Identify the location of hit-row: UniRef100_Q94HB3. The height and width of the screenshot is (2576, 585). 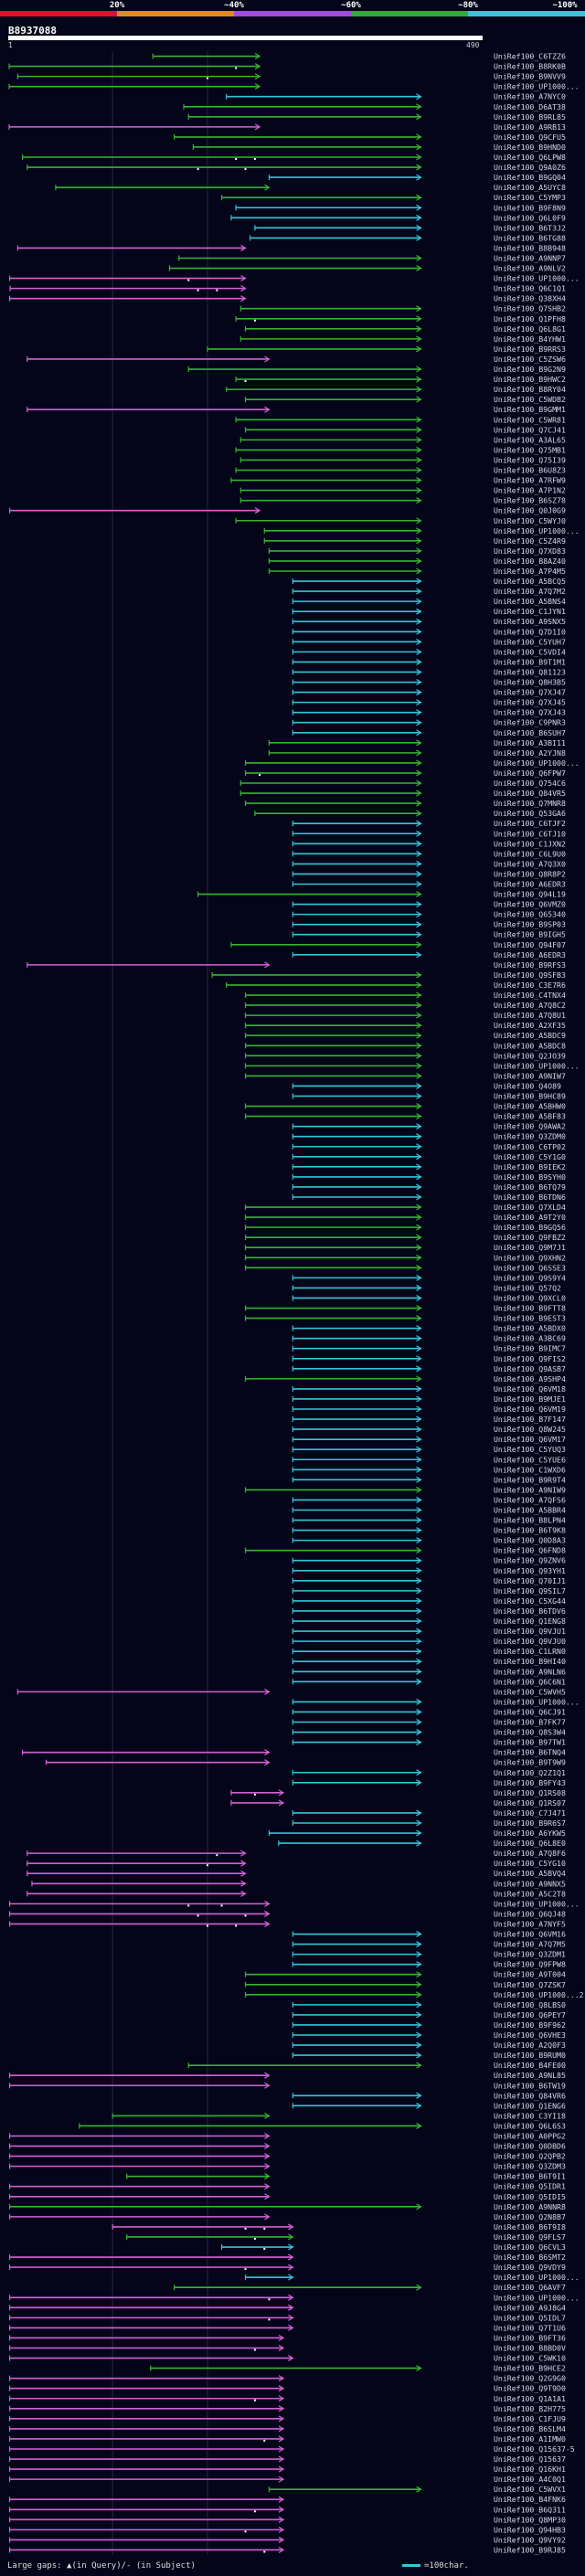
(287, 2529).